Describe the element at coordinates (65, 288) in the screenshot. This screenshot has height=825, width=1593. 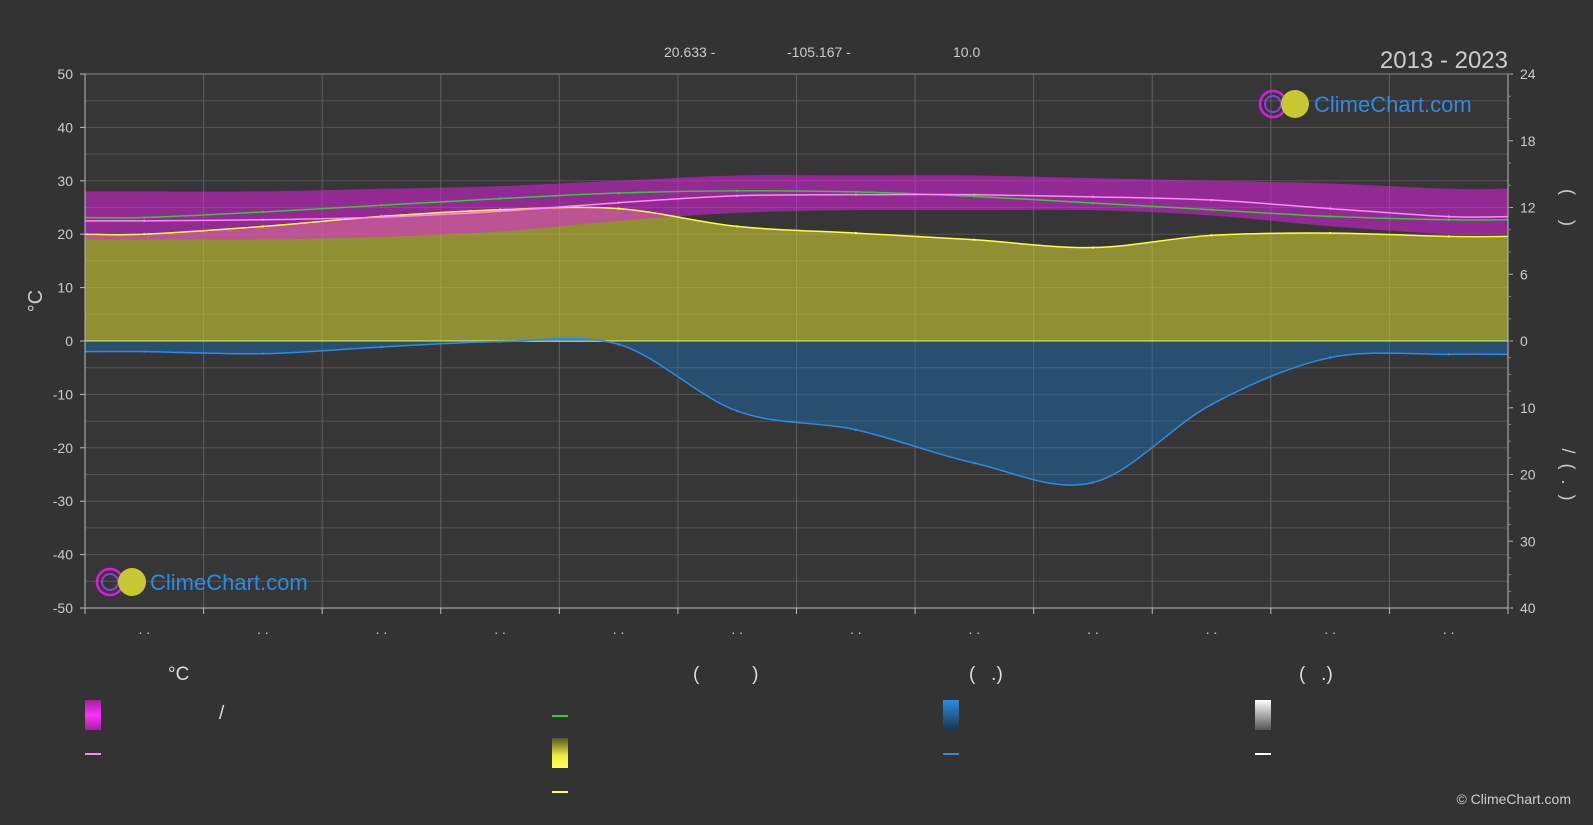
I see `left-tick-label: 10` at that location.